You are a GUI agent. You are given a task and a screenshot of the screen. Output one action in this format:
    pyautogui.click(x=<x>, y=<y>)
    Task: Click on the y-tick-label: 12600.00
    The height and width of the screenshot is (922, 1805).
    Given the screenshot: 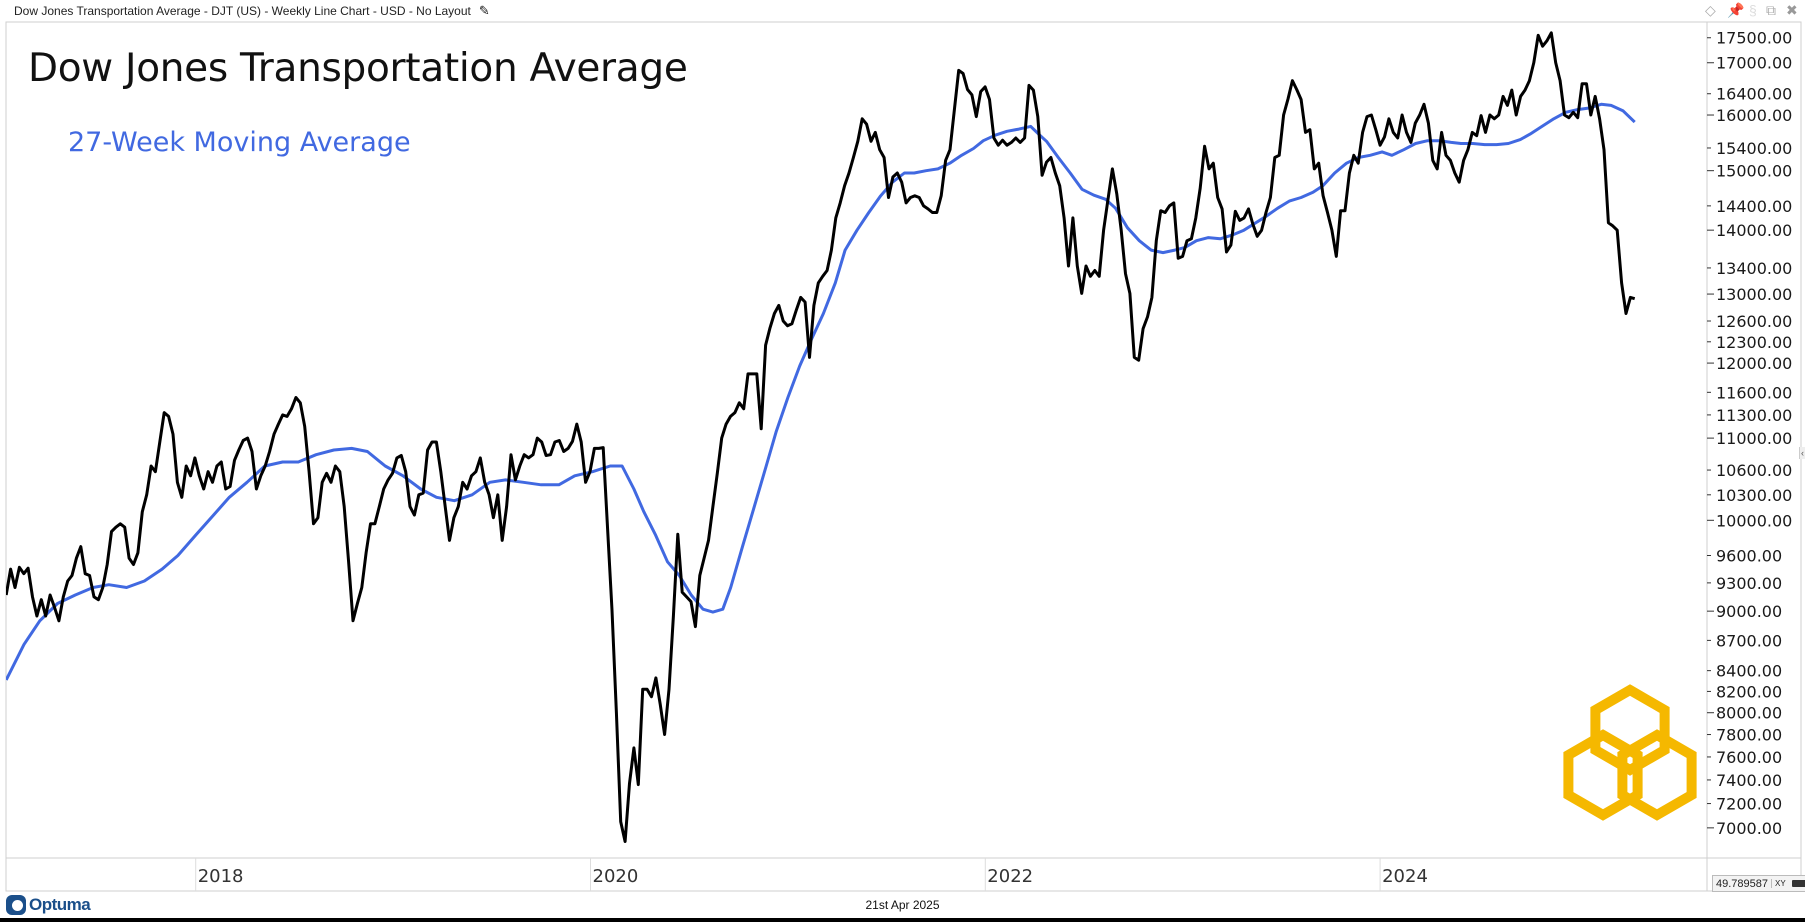 What is the action you would take?
    pyautogui.click(x=1754, y=321)
    